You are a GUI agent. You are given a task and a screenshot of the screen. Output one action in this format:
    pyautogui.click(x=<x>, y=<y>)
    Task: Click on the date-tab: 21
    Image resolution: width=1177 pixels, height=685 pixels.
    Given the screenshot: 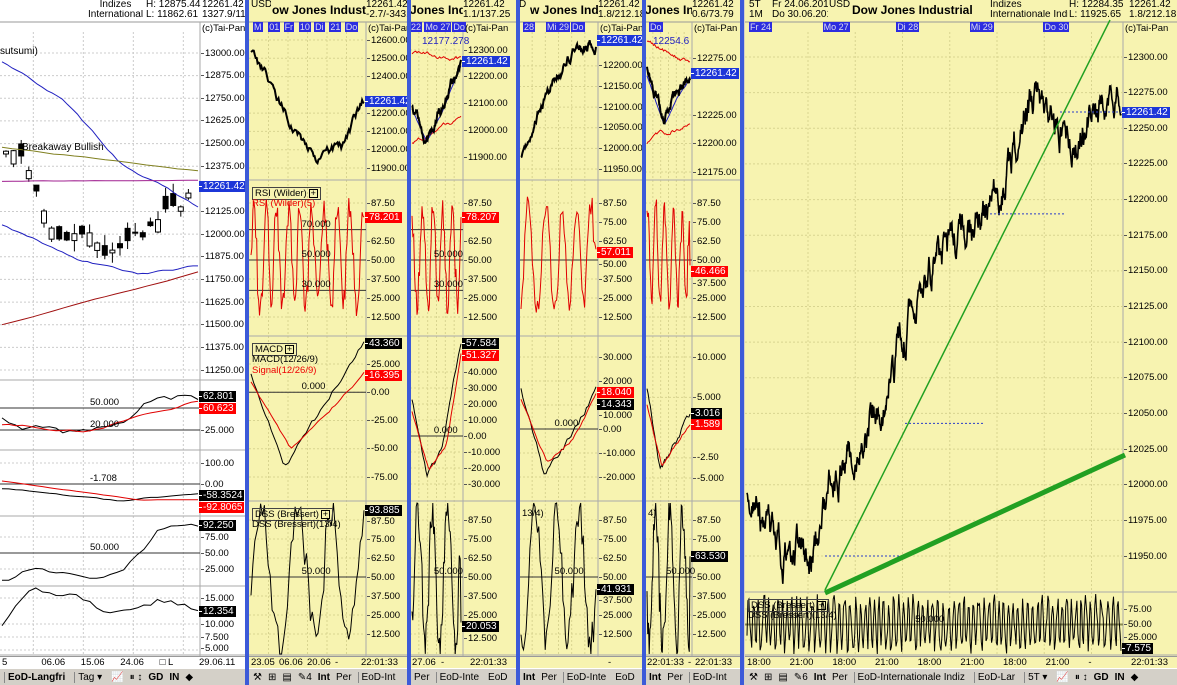 What is the action you would take?
    pyautogui.click(x=335, y=27)
    